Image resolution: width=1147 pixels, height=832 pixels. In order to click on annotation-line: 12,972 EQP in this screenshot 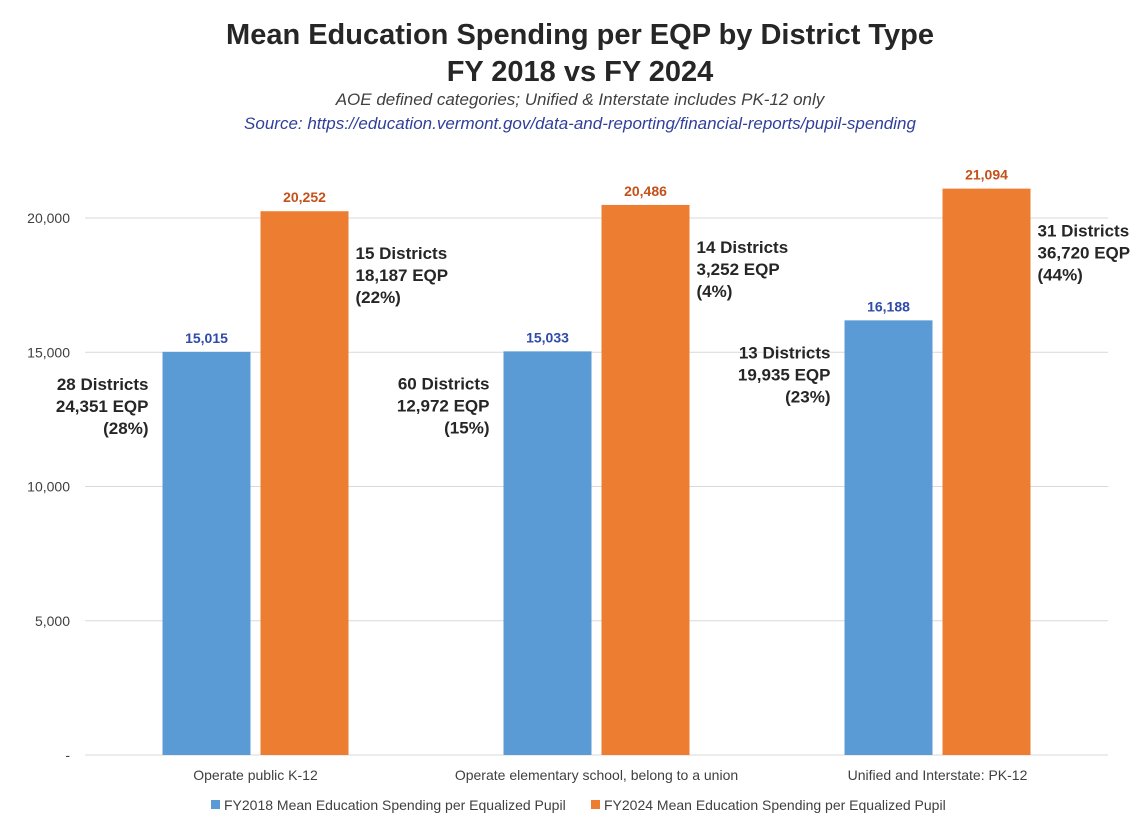, I will do `click(443, 405)`.